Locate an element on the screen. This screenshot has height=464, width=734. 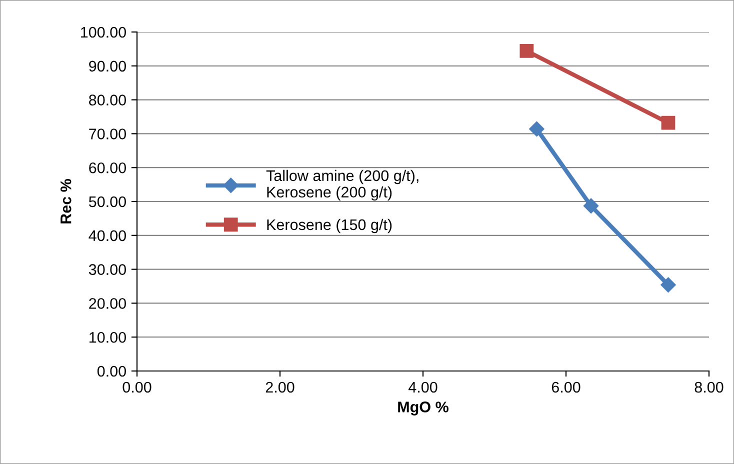
y-axis-title: Rec % is located at coordinates (66, 201).